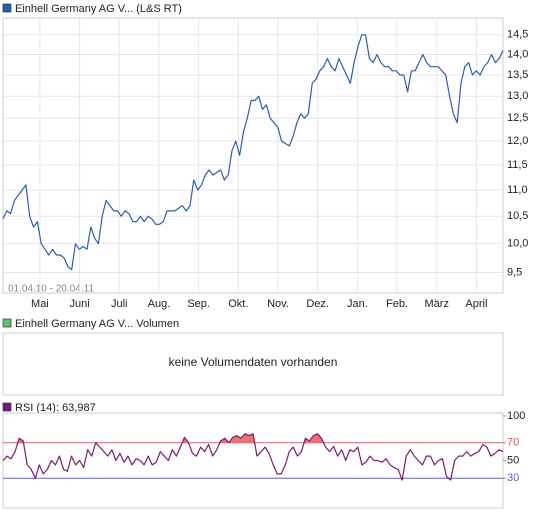  What do you see at coordinates (278, 304) in the screenshot?
I see `x-tick-label: Nov.` at bounding box center [278, 304].